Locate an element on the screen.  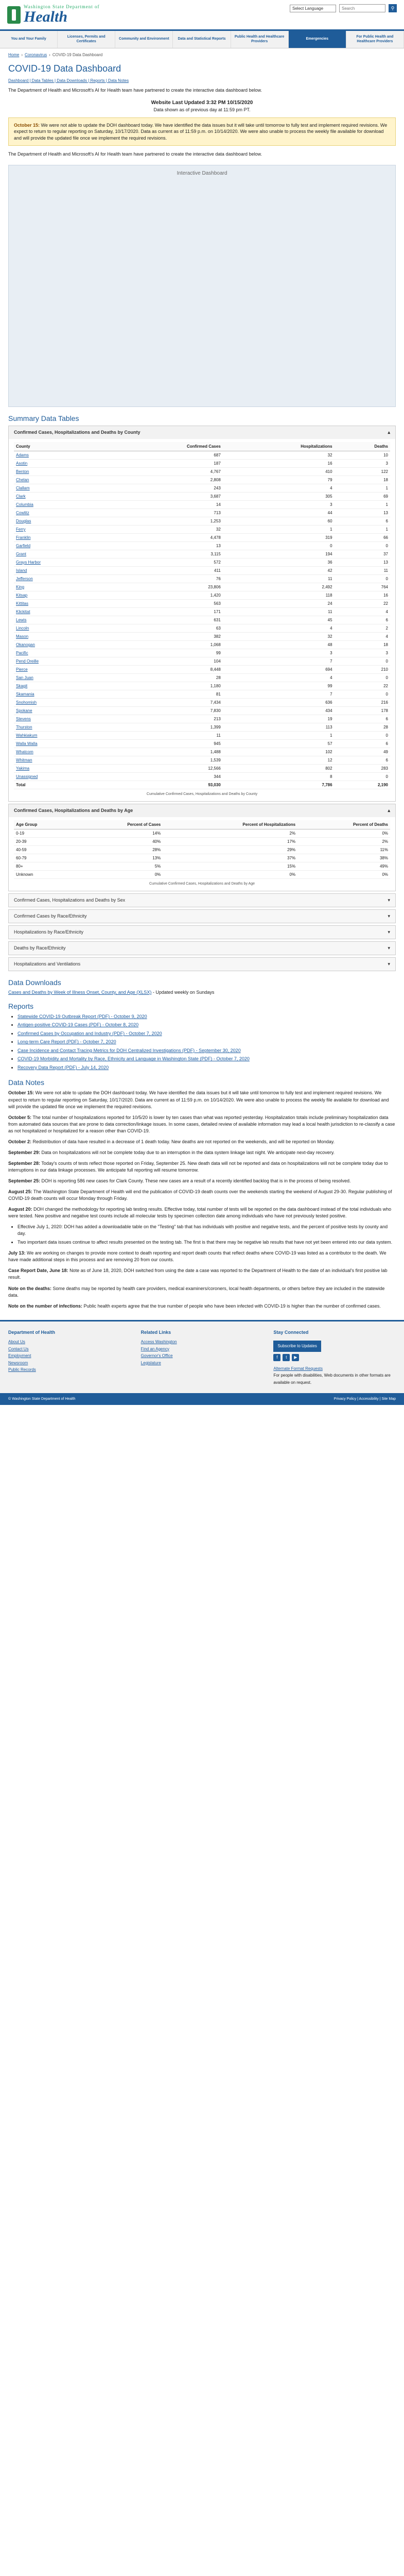
county-name: Skamania is located at coordinates (59, 695).